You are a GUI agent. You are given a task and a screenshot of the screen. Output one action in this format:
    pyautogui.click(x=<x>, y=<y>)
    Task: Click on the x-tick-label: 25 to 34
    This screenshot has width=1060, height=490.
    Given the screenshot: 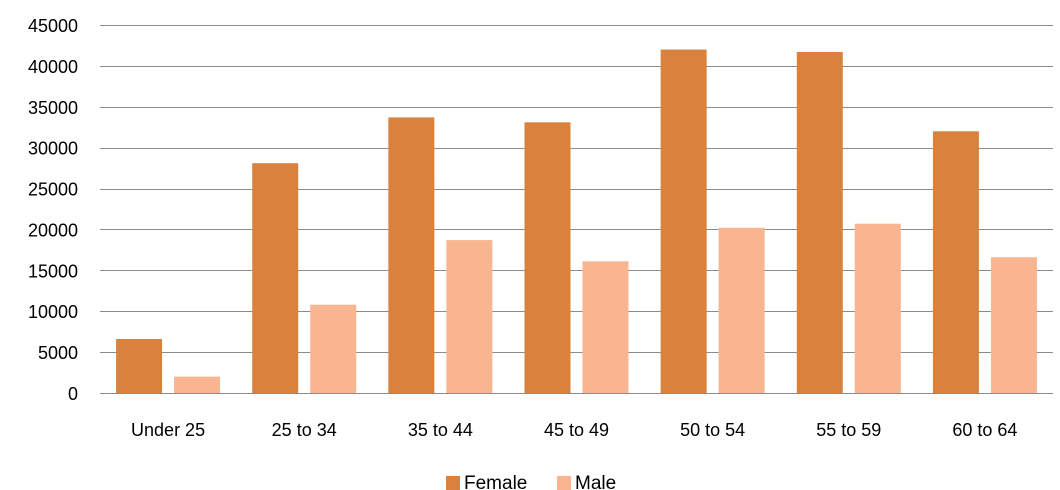 What is the action you would take?
    pyautogui.click(x=304, y=430)
    